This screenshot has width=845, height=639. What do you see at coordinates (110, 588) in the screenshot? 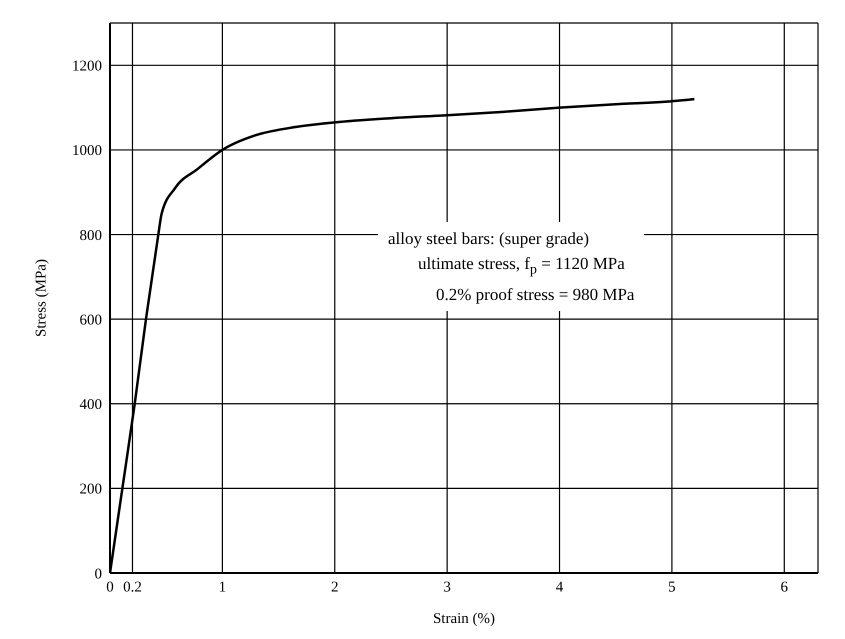
I see `x-tick-label: 0` at bounding box center [110, 588].